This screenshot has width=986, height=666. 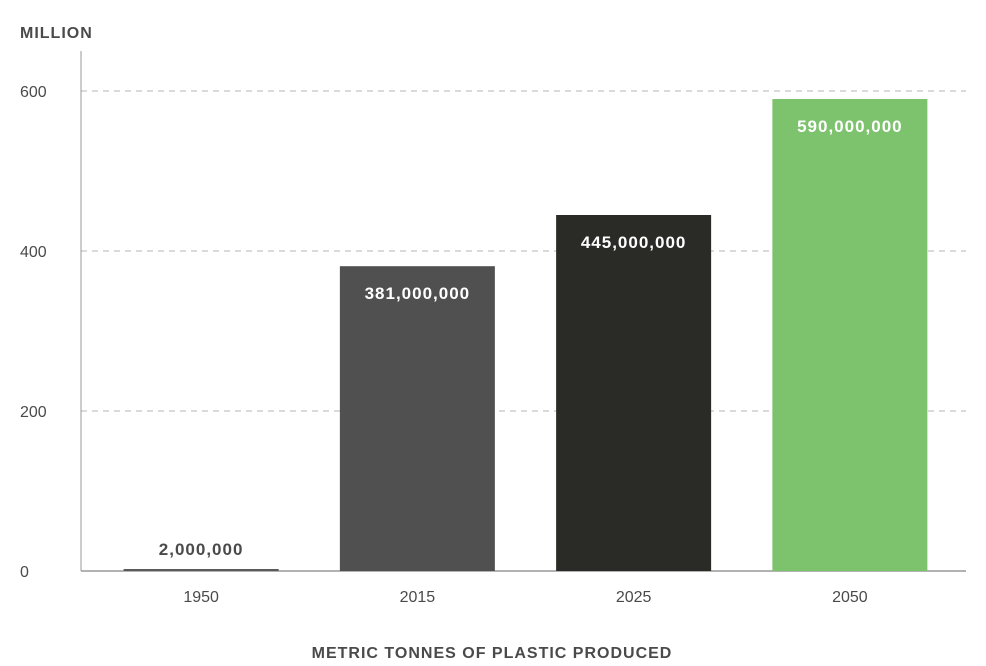 I want to click on x-axis-label: METRIC TONNES OF PLASTIC PRODUCED, so click(x=492, y=653).